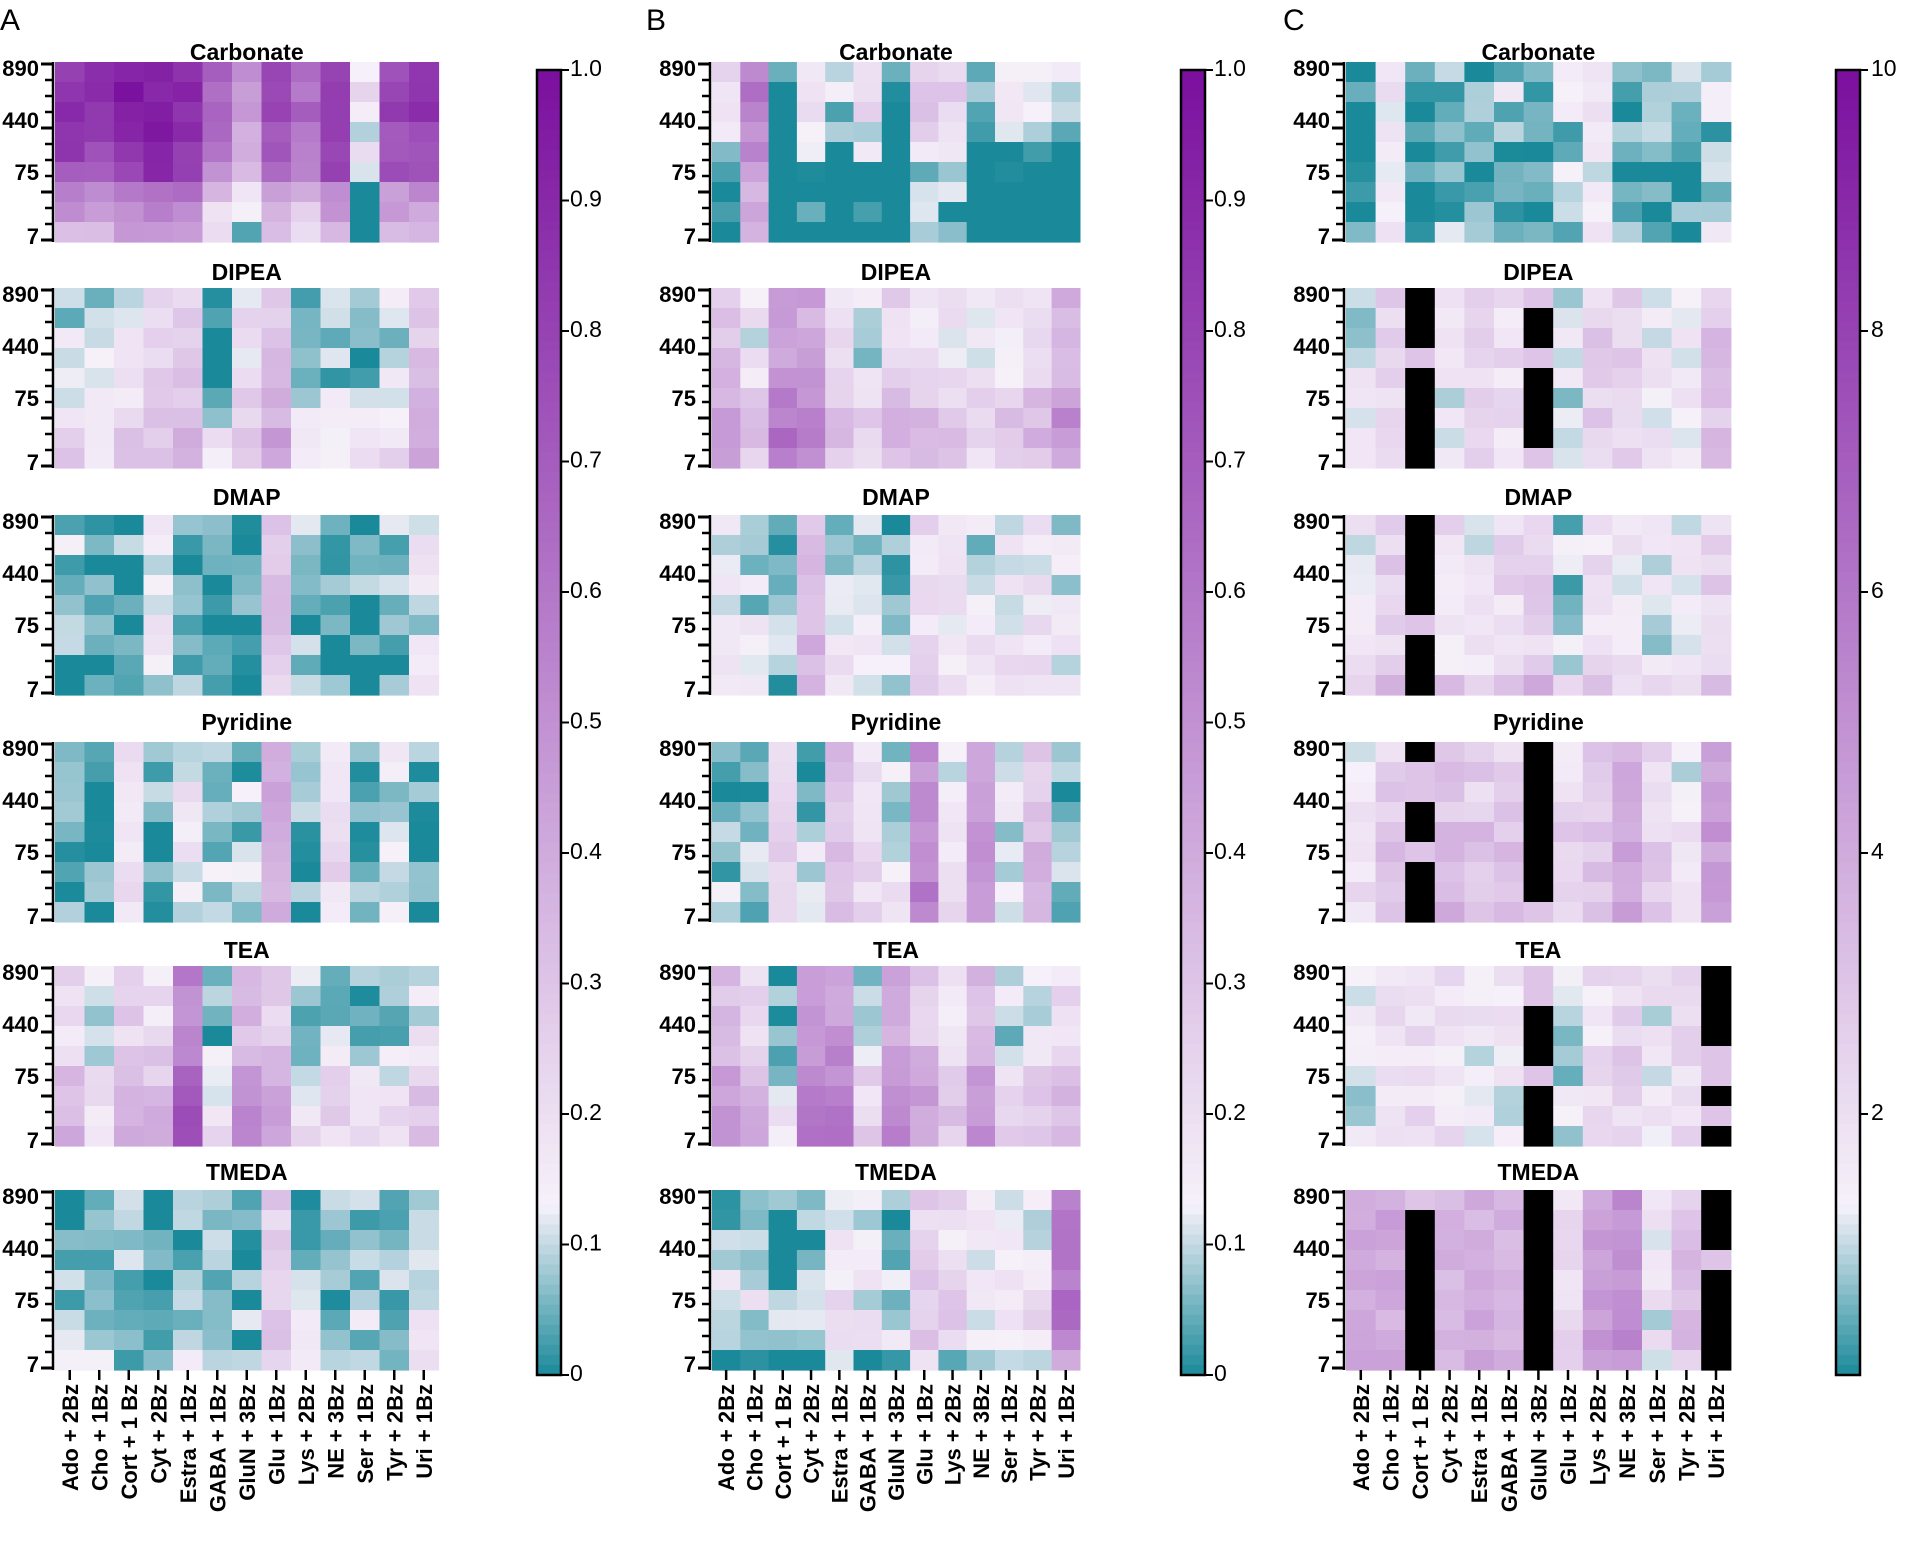 The image size is (1920, 1561). What do you see at coordinates (247, 1442) in the screenshot?
I see `x-tick-label: GluN + 3Bz` at bounding box center [247, 1442].